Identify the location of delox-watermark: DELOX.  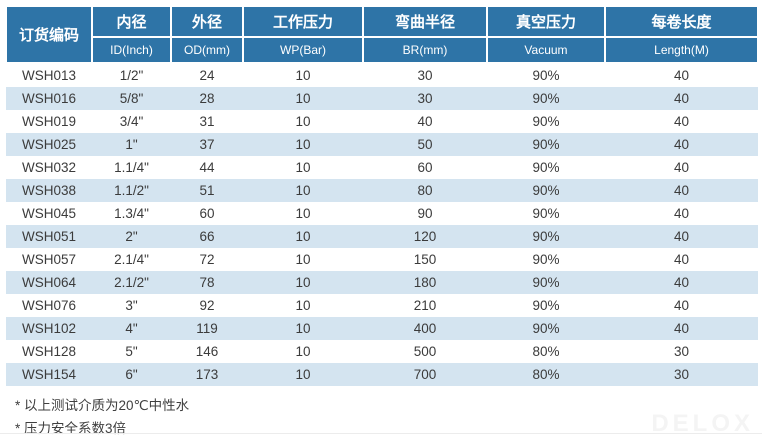
(702, 423).